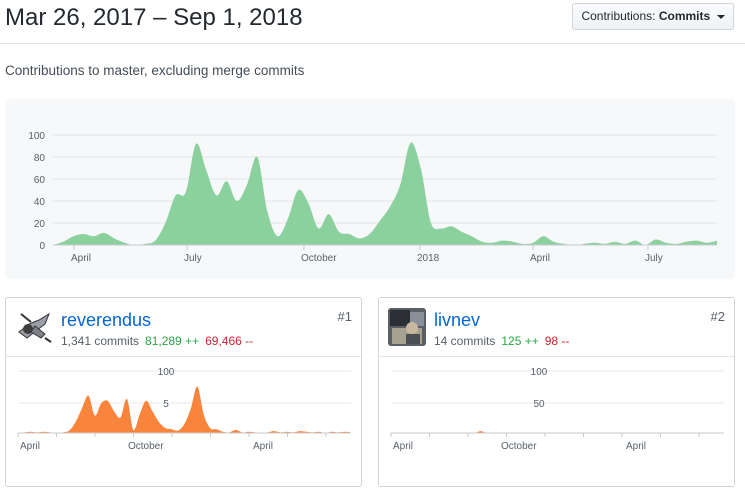  I want to click on y-tick-label: 50, so click(539, 404).